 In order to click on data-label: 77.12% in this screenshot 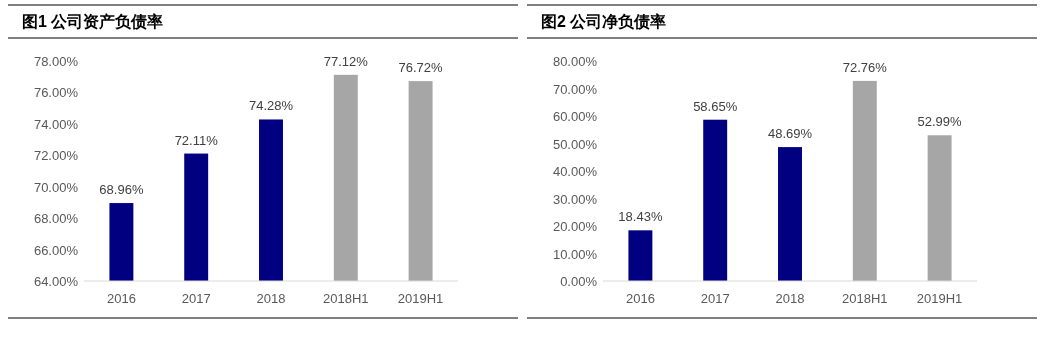, I will do `click(346, 61)`.